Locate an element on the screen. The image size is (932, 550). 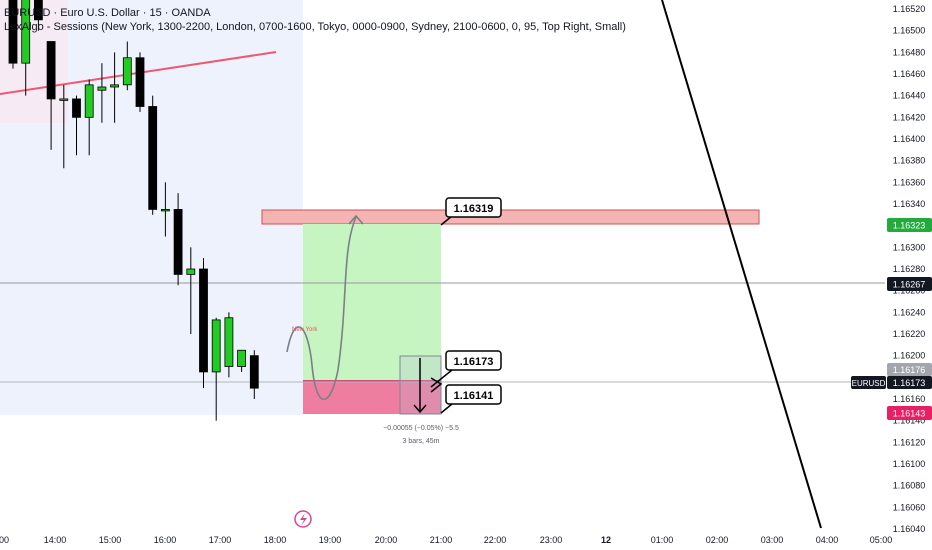
stop-callout-value: 1.16141 is located at coordinates (474, 396).